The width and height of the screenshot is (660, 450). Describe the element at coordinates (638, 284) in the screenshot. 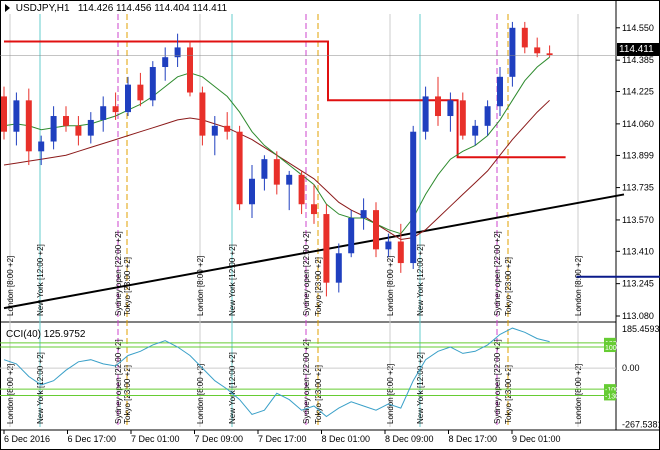

I see `price-tick-label: 113.245` at that location.